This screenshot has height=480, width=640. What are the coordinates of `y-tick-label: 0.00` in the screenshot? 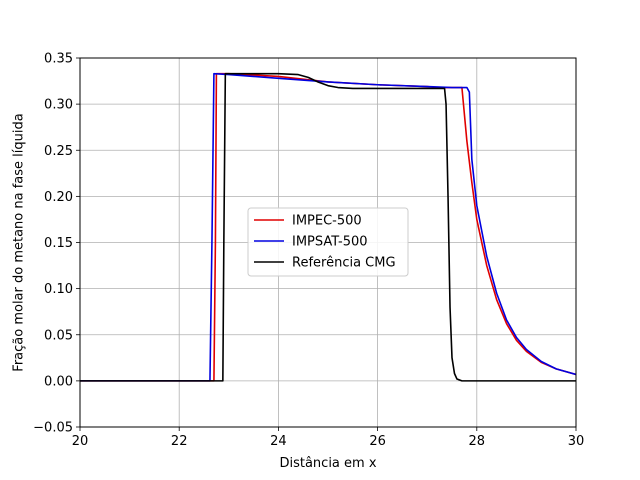 It's located at (58, 381).